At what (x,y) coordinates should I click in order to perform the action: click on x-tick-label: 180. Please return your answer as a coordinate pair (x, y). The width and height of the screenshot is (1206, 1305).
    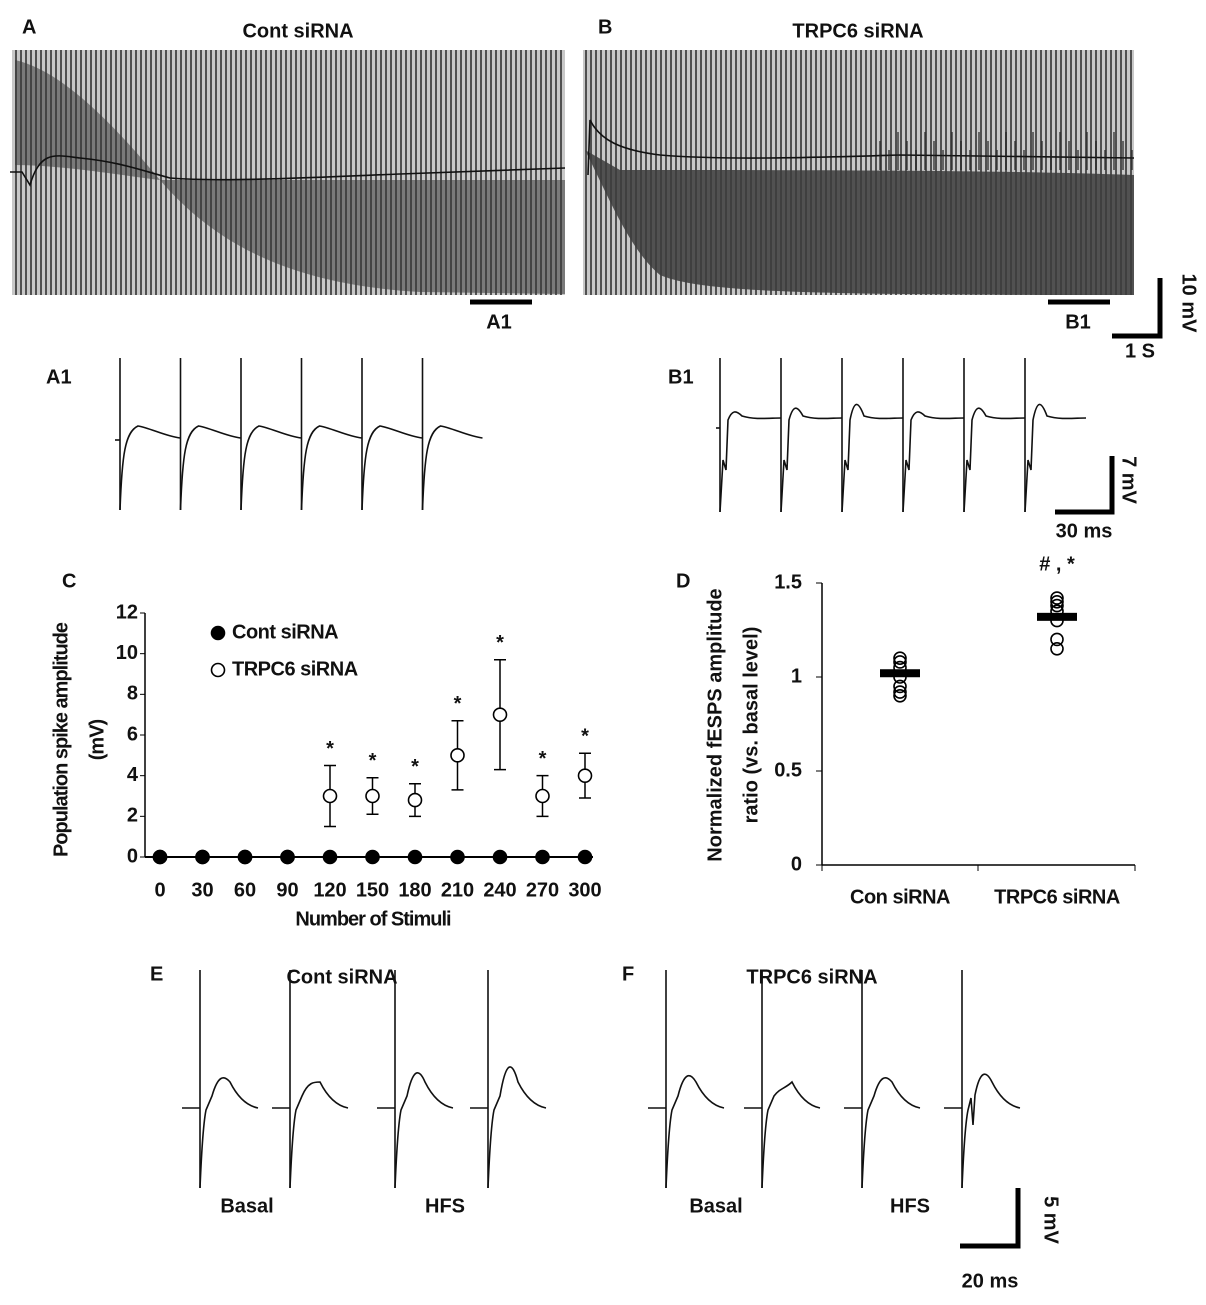
    Looking at the image, I should click on (414, 890).